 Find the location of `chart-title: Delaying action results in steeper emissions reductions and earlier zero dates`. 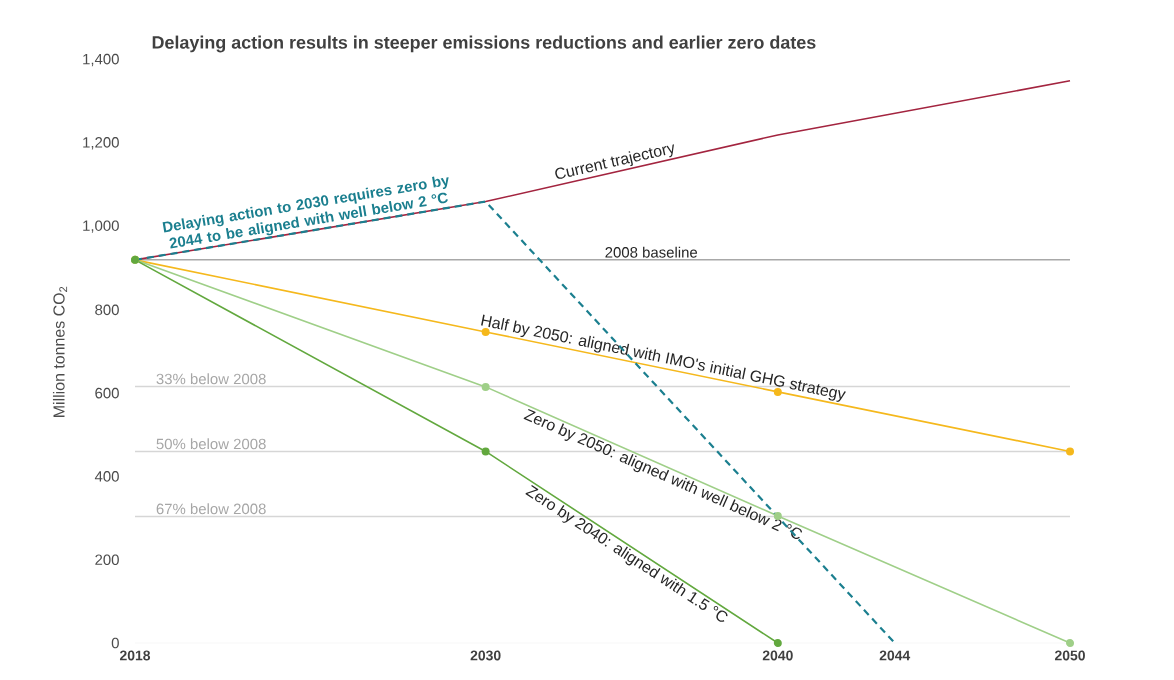

chart-title: Delaying action results in steeper emissions reductions and earlier zero dates is located at coordinates (484, 44).